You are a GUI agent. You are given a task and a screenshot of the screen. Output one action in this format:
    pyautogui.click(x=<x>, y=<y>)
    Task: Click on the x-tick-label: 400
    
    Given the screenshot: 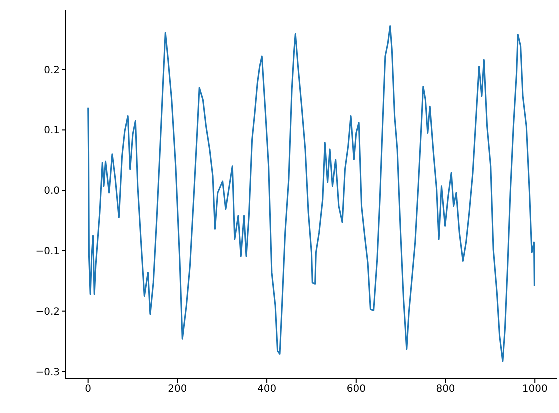 What is the action you would take?
    pyautogui.click(x=267, y=390)
    